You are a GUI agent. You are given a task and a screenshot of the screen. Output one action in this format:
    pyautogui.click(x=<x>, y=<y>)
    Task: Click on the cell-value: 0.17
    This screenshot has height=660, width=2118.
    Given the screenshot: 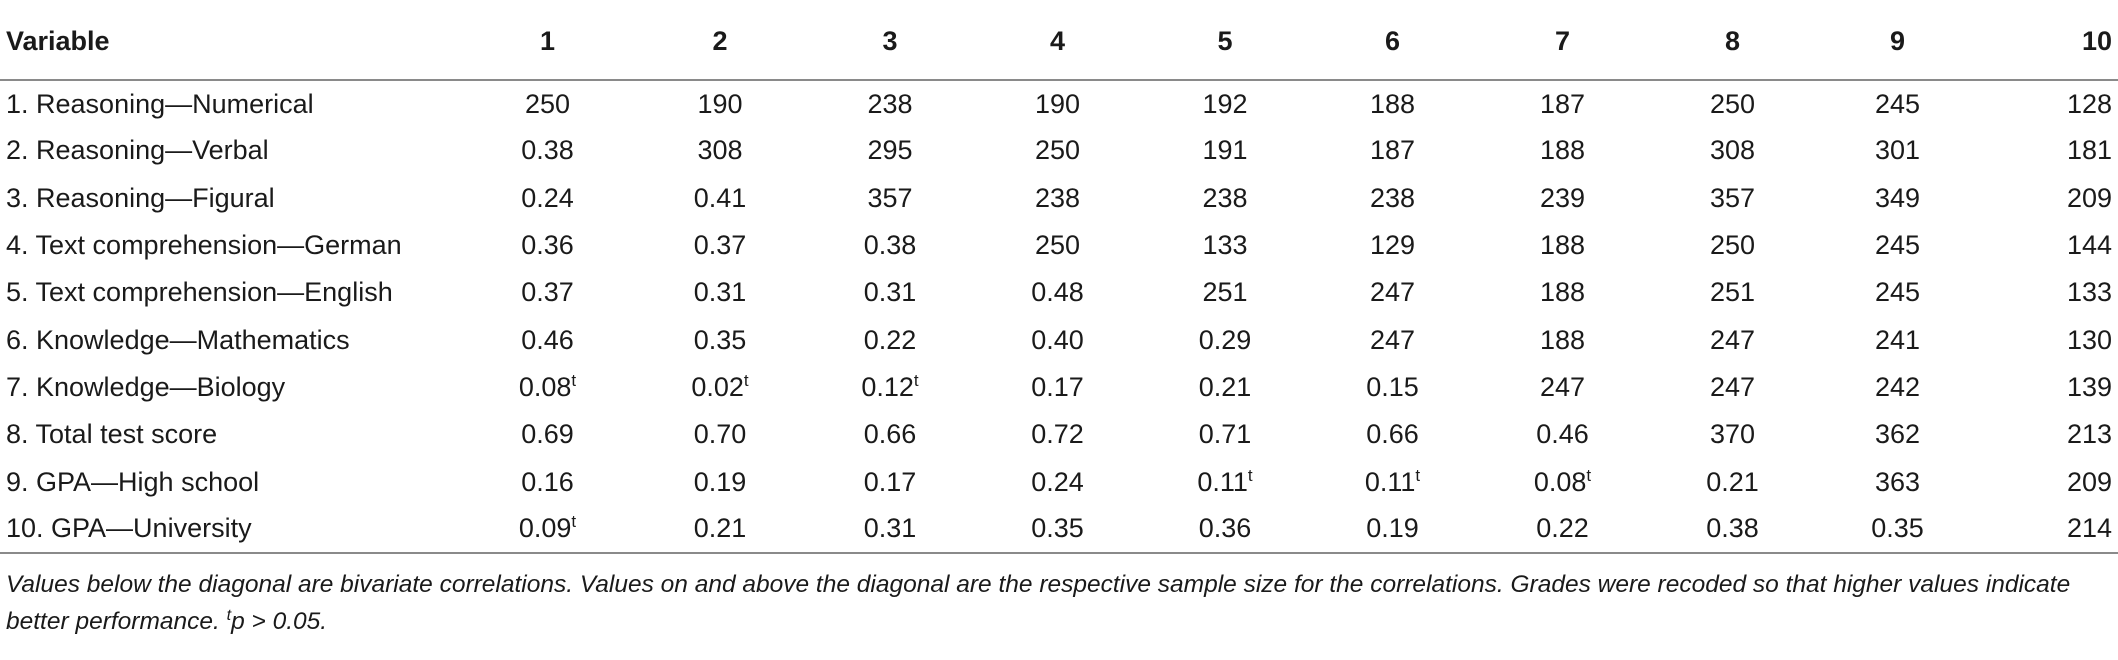 What is the action you would take?
    pyautogui.click(x=890, y=481)
    